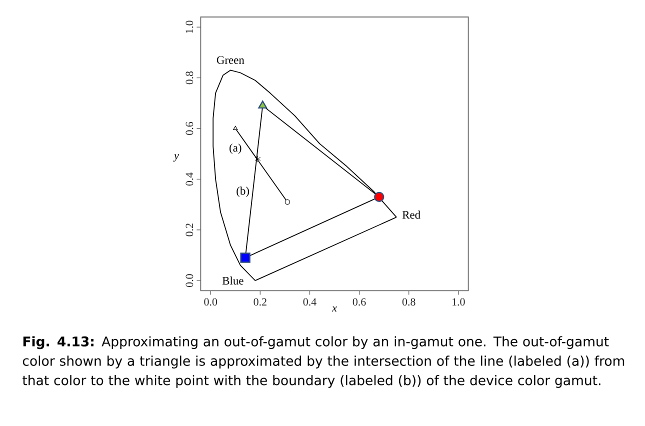 This screenshot has width=645, height=426. What do you see at coordinates (334, 309) in the screenshot?
I see `x-axis-title: x` at bounding box center [334, 309].